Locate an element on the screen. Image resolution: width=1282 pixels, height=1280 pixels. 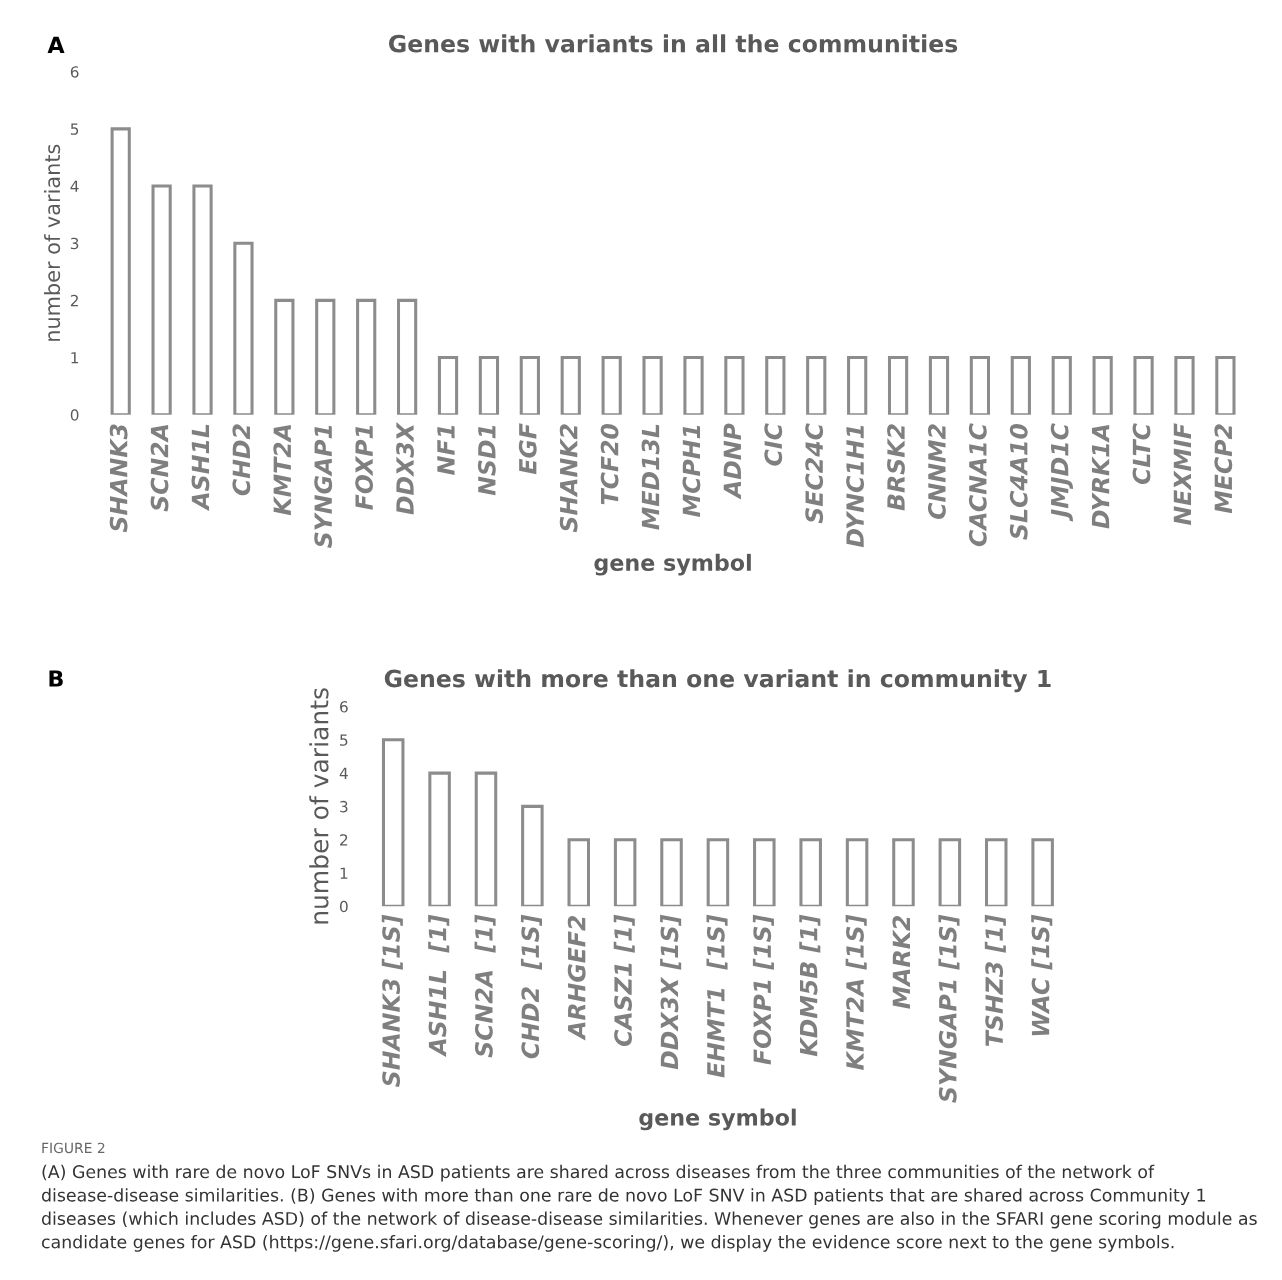
x-tick-label: DDX3X is located at coordinates (405, 468).